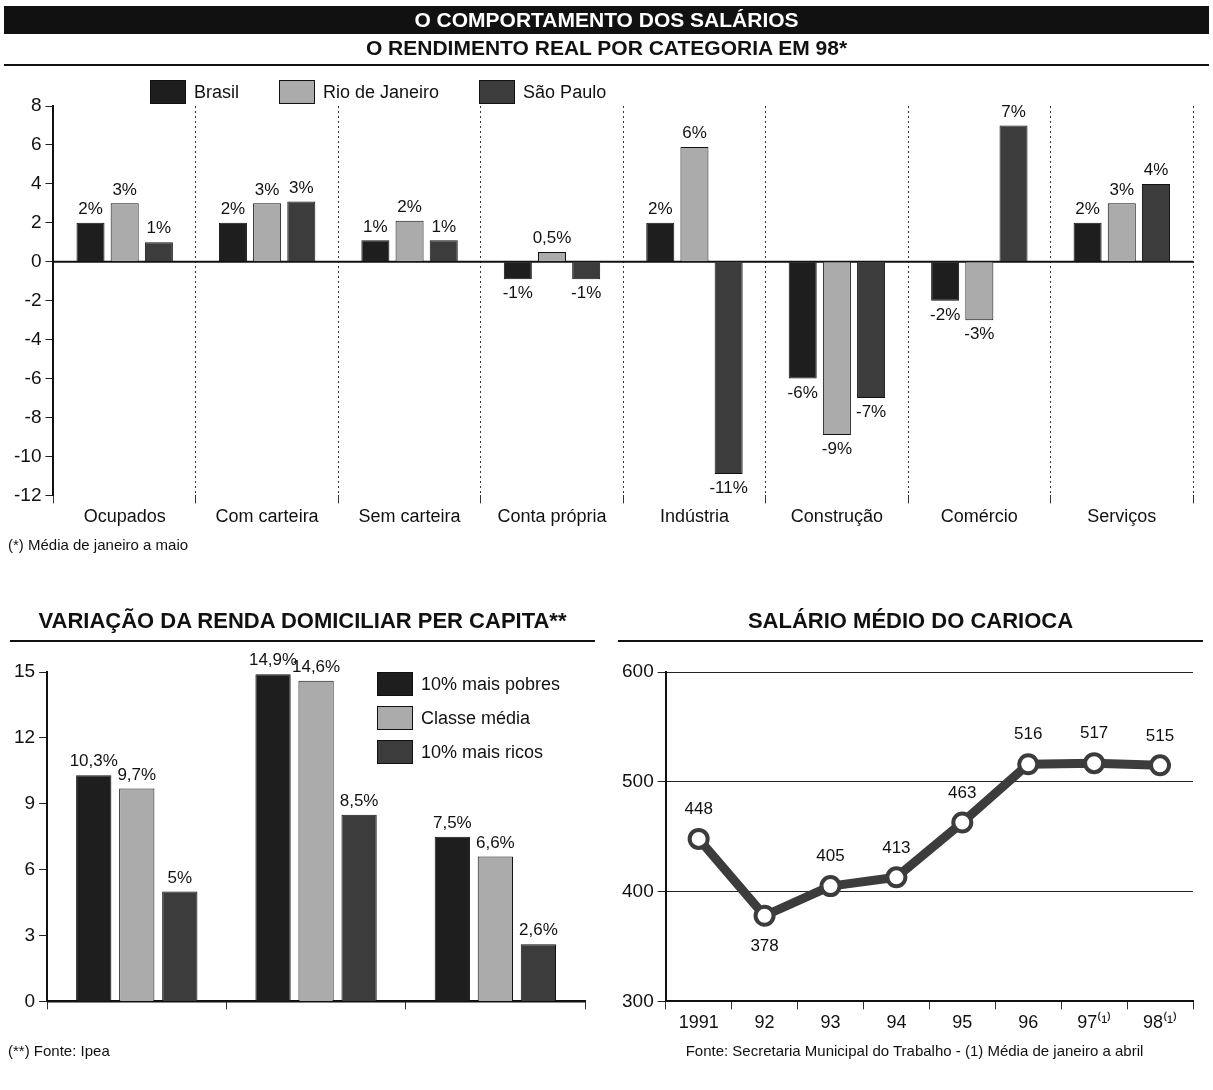 This screenshot has height=1090, width=1213. Describe the element at coordinates (36, 105) in the screenshot. I see `y-tick-label: 8` at that location.